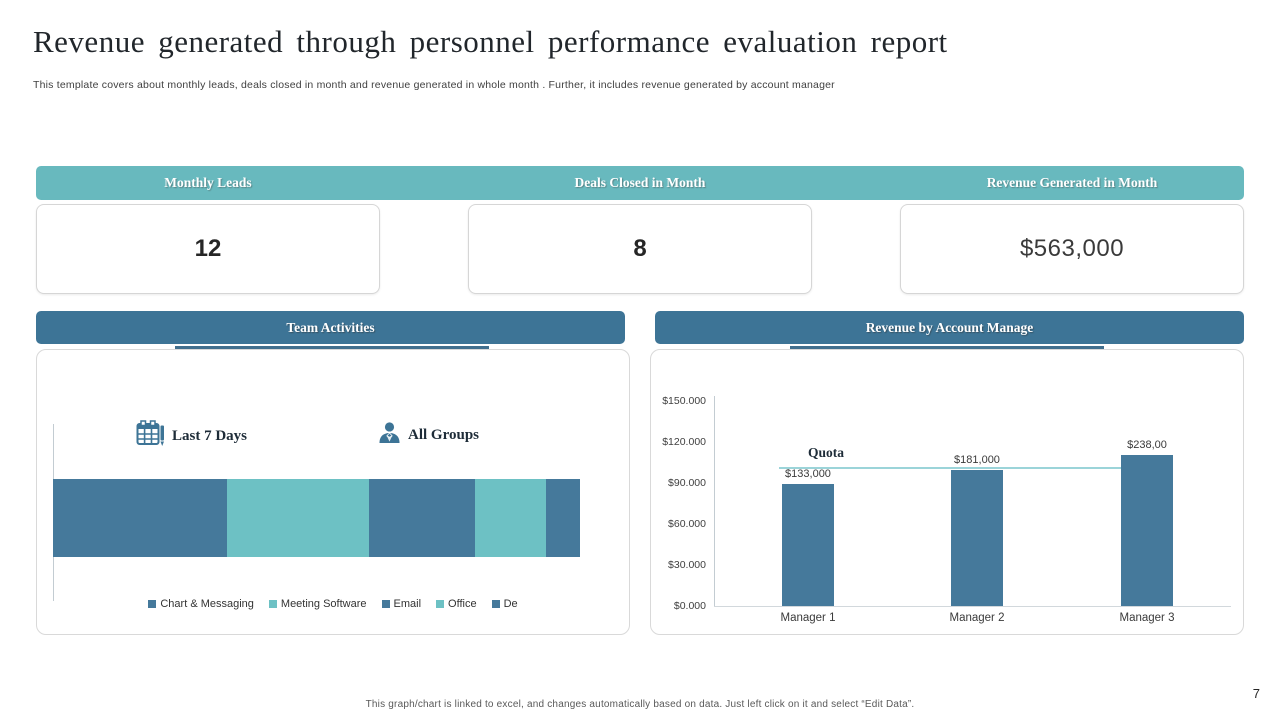 This screenshot has height=720, width=1280. Describe the element at coordinates (510, 604) in the screenshot. I see `legend-label: De` at that location.